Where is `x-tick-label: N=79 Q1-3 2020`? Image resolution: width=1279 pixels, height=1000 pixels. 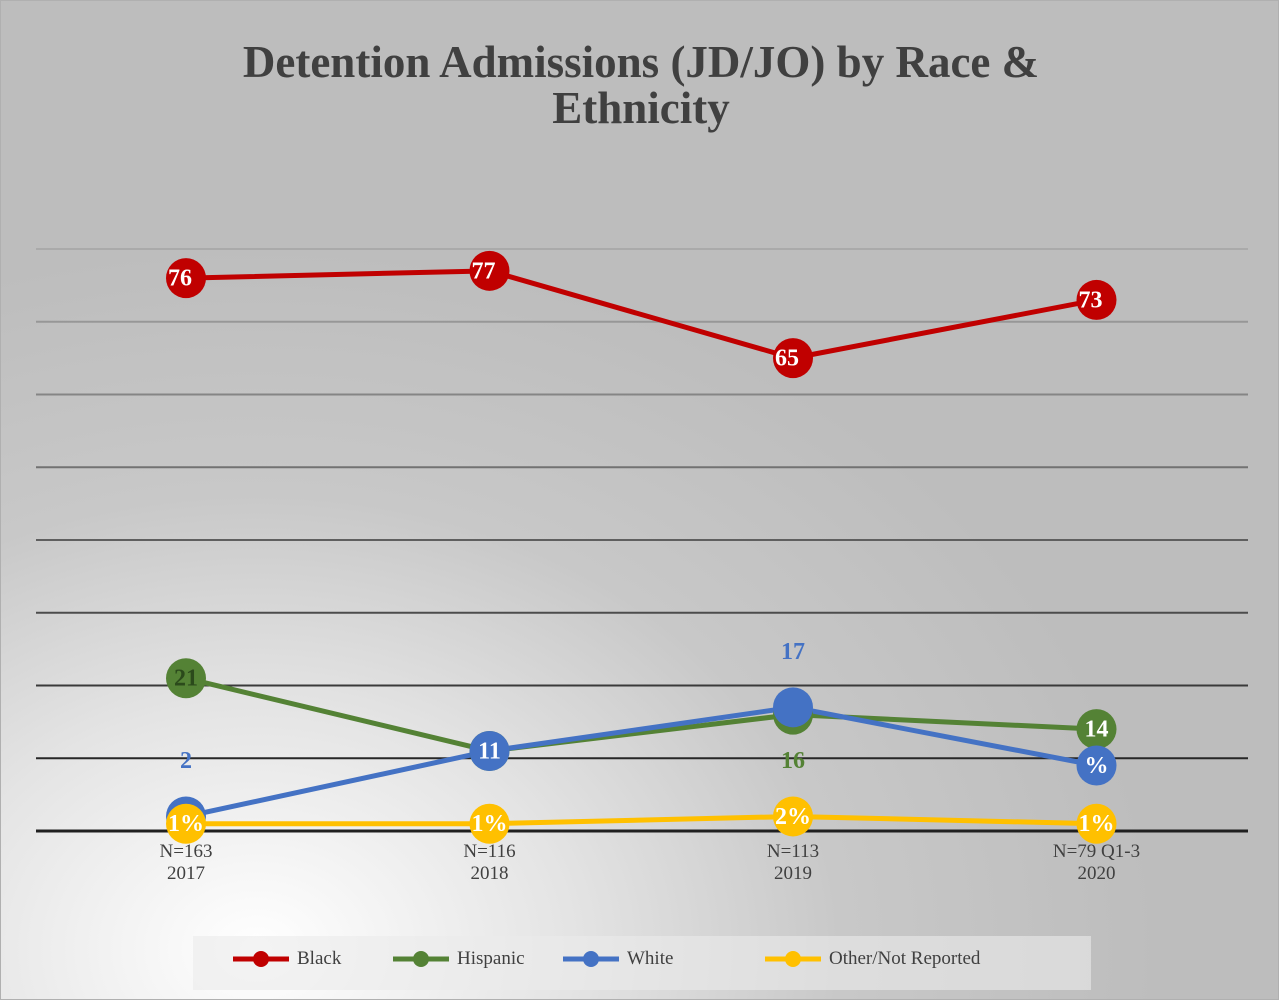
x-tick-label: N=79 Q1-3 2020 is located at coordinates (1096, 862).